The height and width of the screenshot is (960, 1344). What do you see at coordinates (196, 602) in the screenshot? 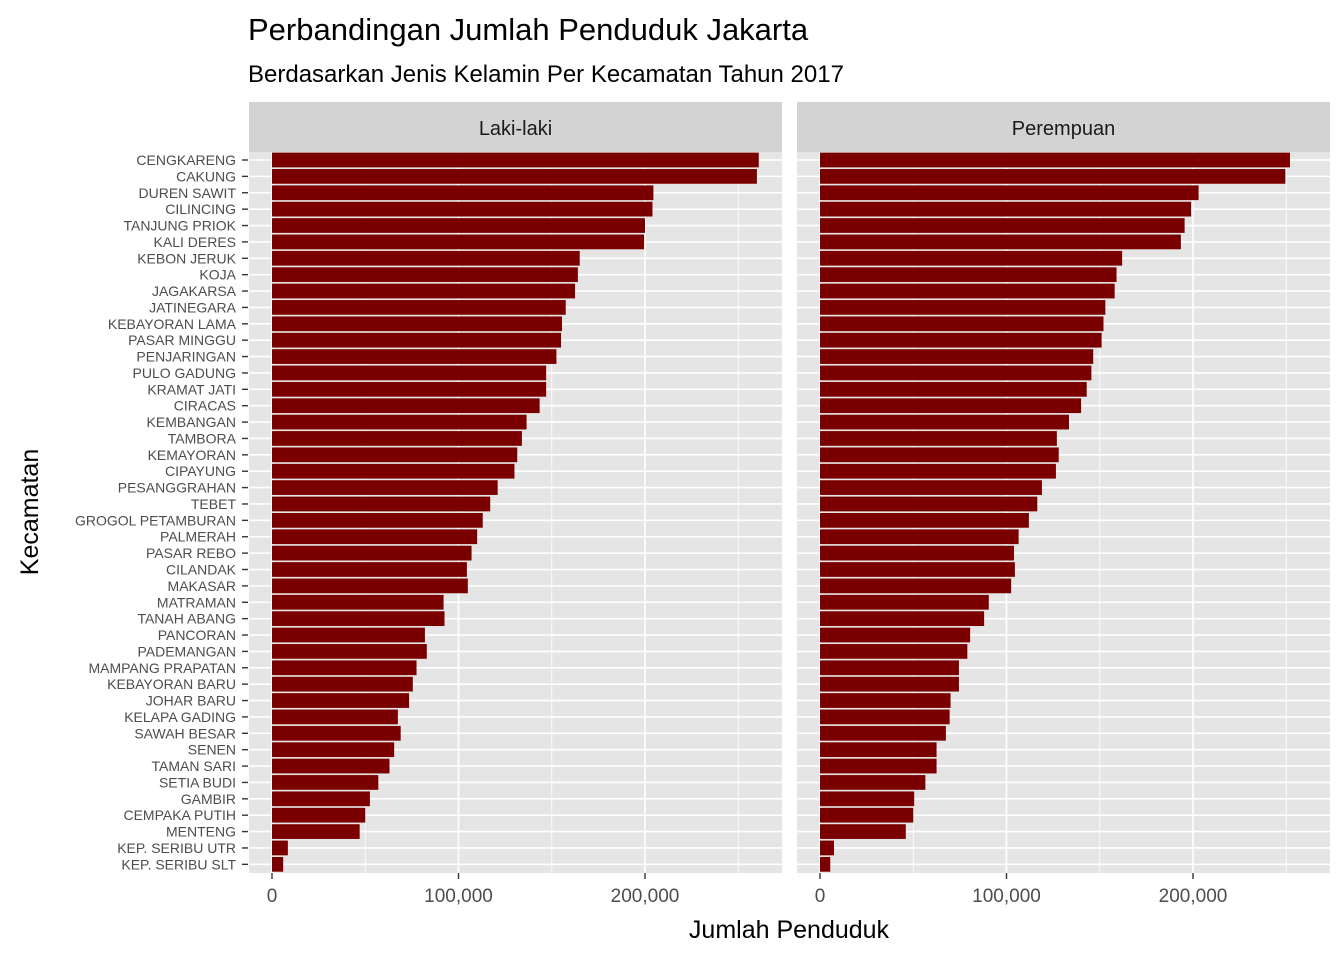
I see `category-label: MATRAMAN` at bounding box center [196, 602].